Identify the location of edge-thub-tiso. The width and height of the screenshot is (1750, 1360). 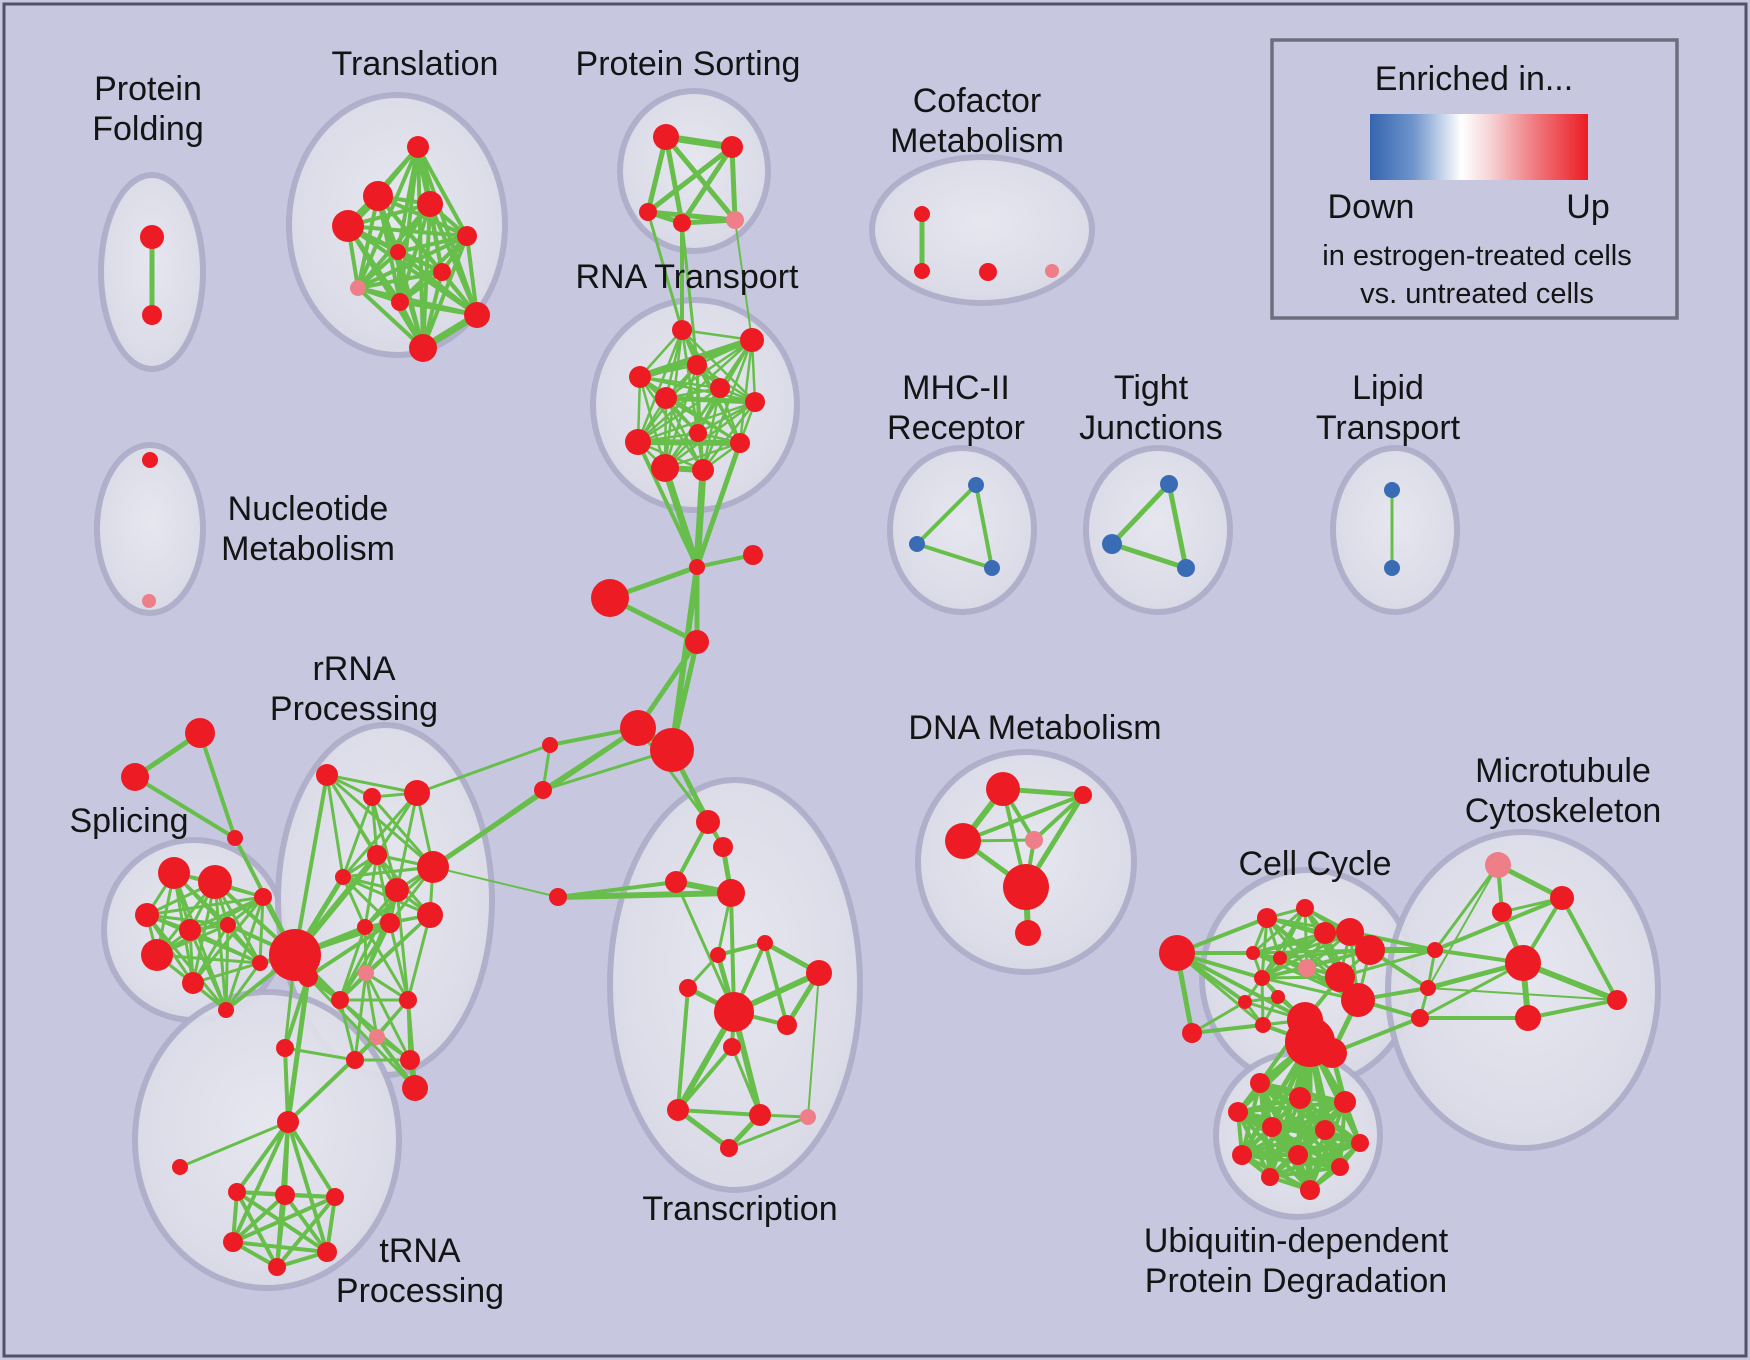
(234, 1144).